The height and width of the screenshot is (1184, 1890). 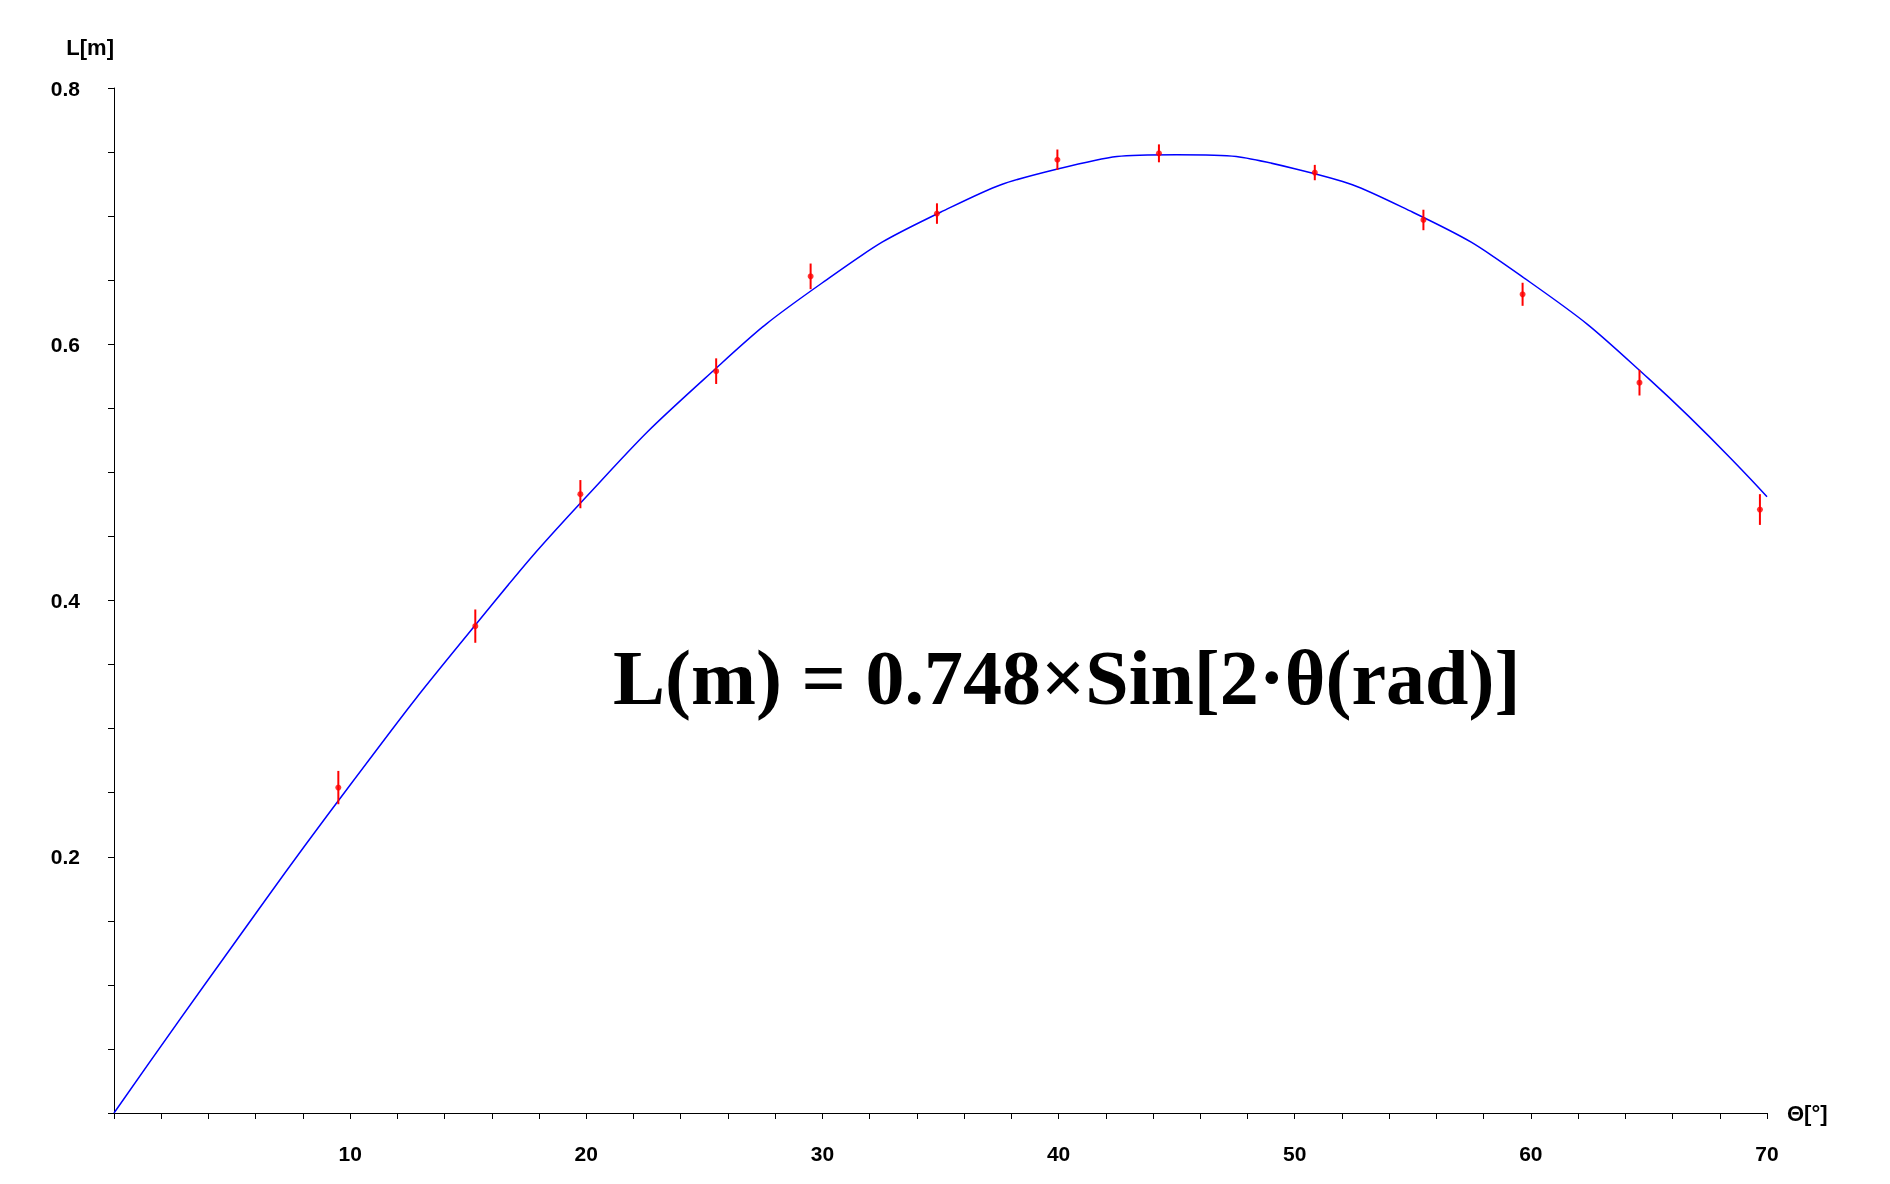 What do you see at coordinates (1767, 1153) in the screenshot?
I see `x-tick-label: 70` at bounding box center [1767, 1153].